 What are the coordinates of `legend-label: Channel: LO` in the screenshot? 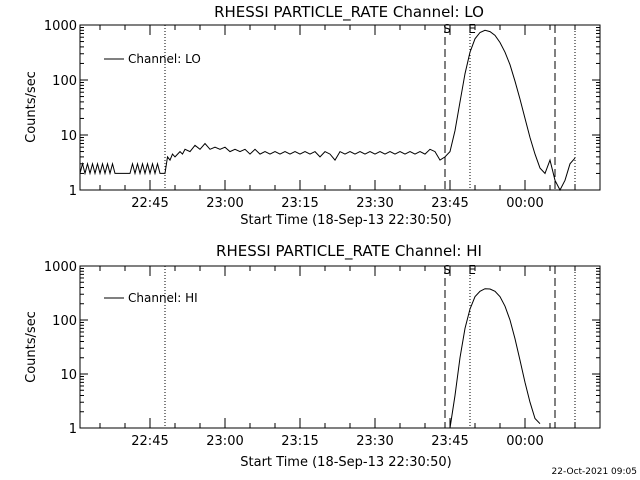 It's located at (164, 59).